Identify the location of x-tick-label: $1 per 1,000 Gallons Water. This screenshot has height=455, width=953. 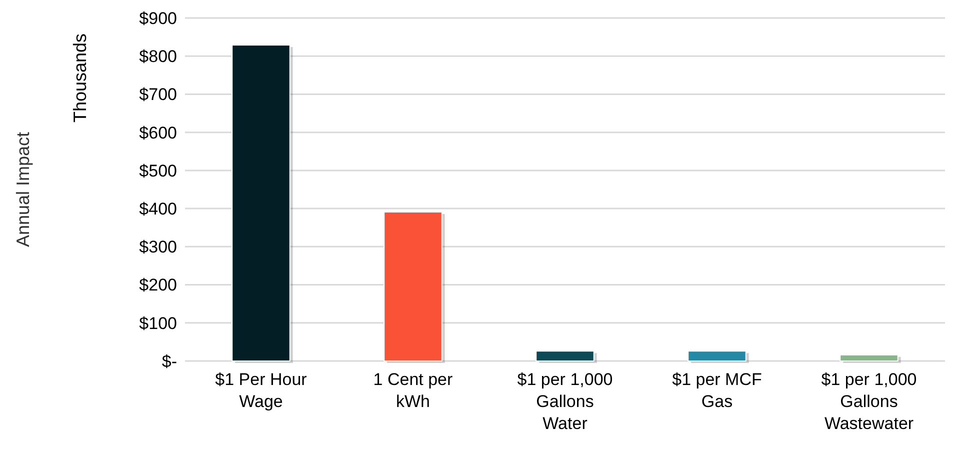
(565, 401).